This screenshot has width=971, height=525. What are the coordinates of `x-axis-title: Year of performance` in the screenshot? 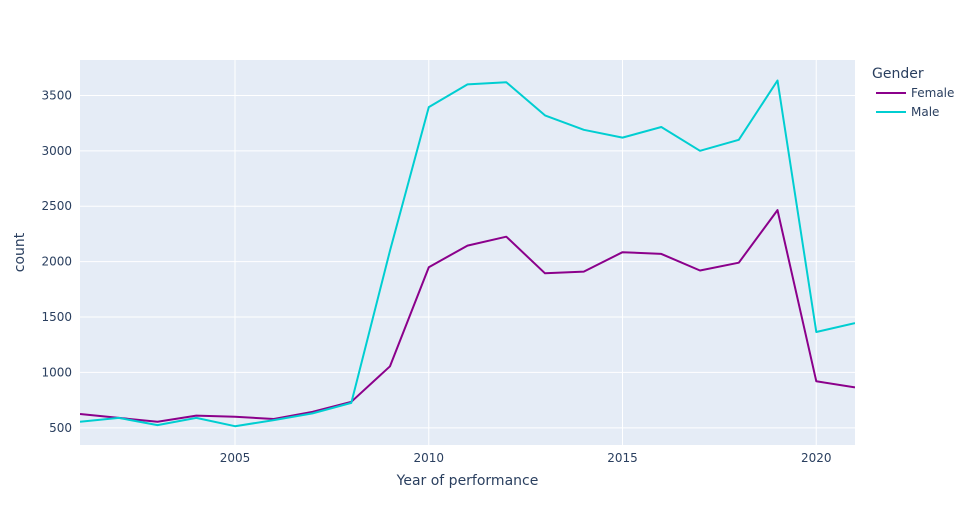 It's located at (467, 481).